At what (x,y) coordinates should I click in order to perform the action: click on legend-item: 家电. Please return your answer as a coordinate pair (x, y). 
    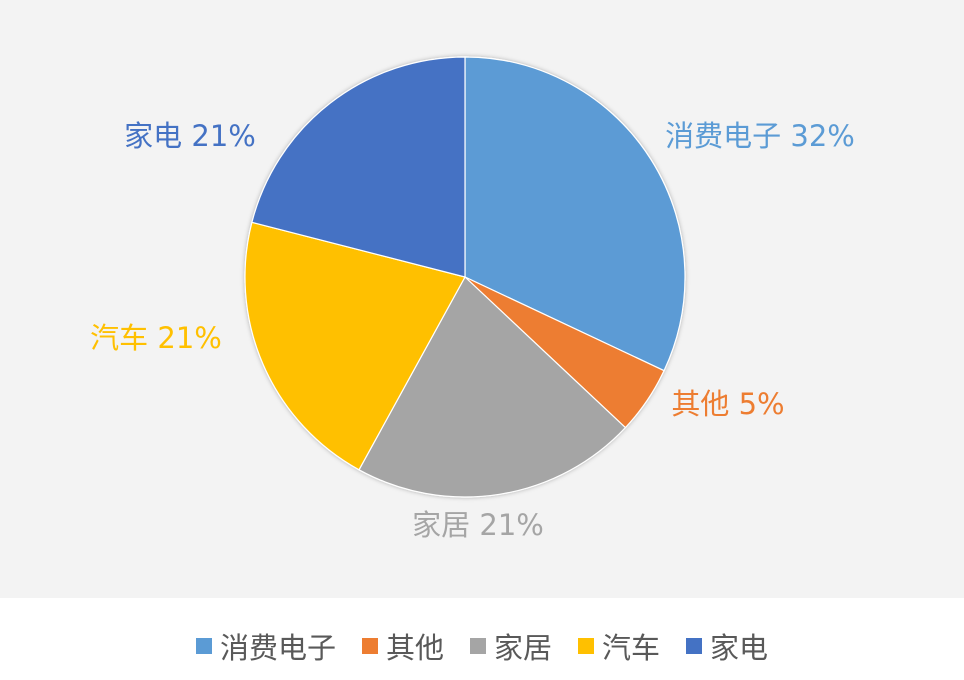
    Looking at the image, I should click on (727, 646).